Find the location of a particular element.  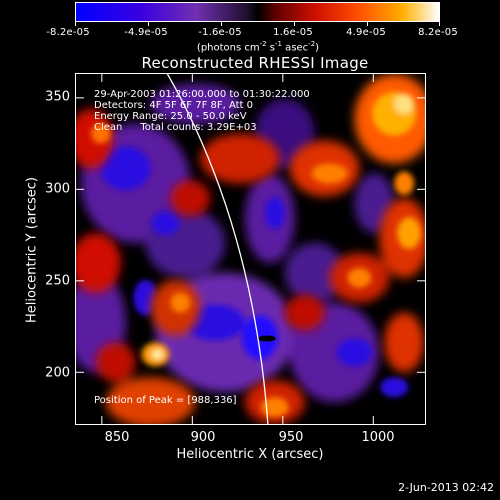

info-method-row: Clean Total counts: 3.29E+03 is located at coordinates (175, 127).